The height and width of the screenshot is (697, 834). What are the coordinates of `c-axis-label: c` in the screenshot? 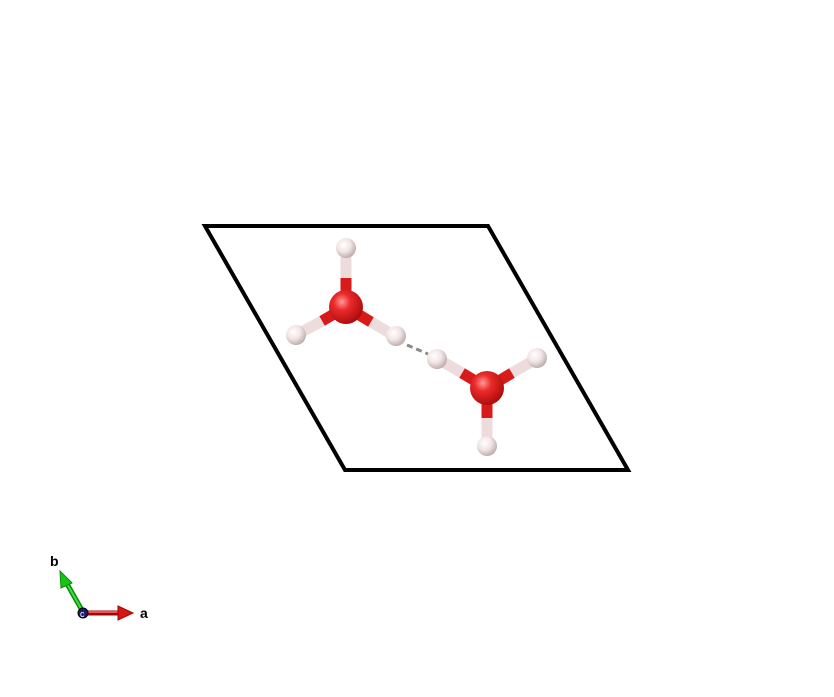 It's located at (82, 614).